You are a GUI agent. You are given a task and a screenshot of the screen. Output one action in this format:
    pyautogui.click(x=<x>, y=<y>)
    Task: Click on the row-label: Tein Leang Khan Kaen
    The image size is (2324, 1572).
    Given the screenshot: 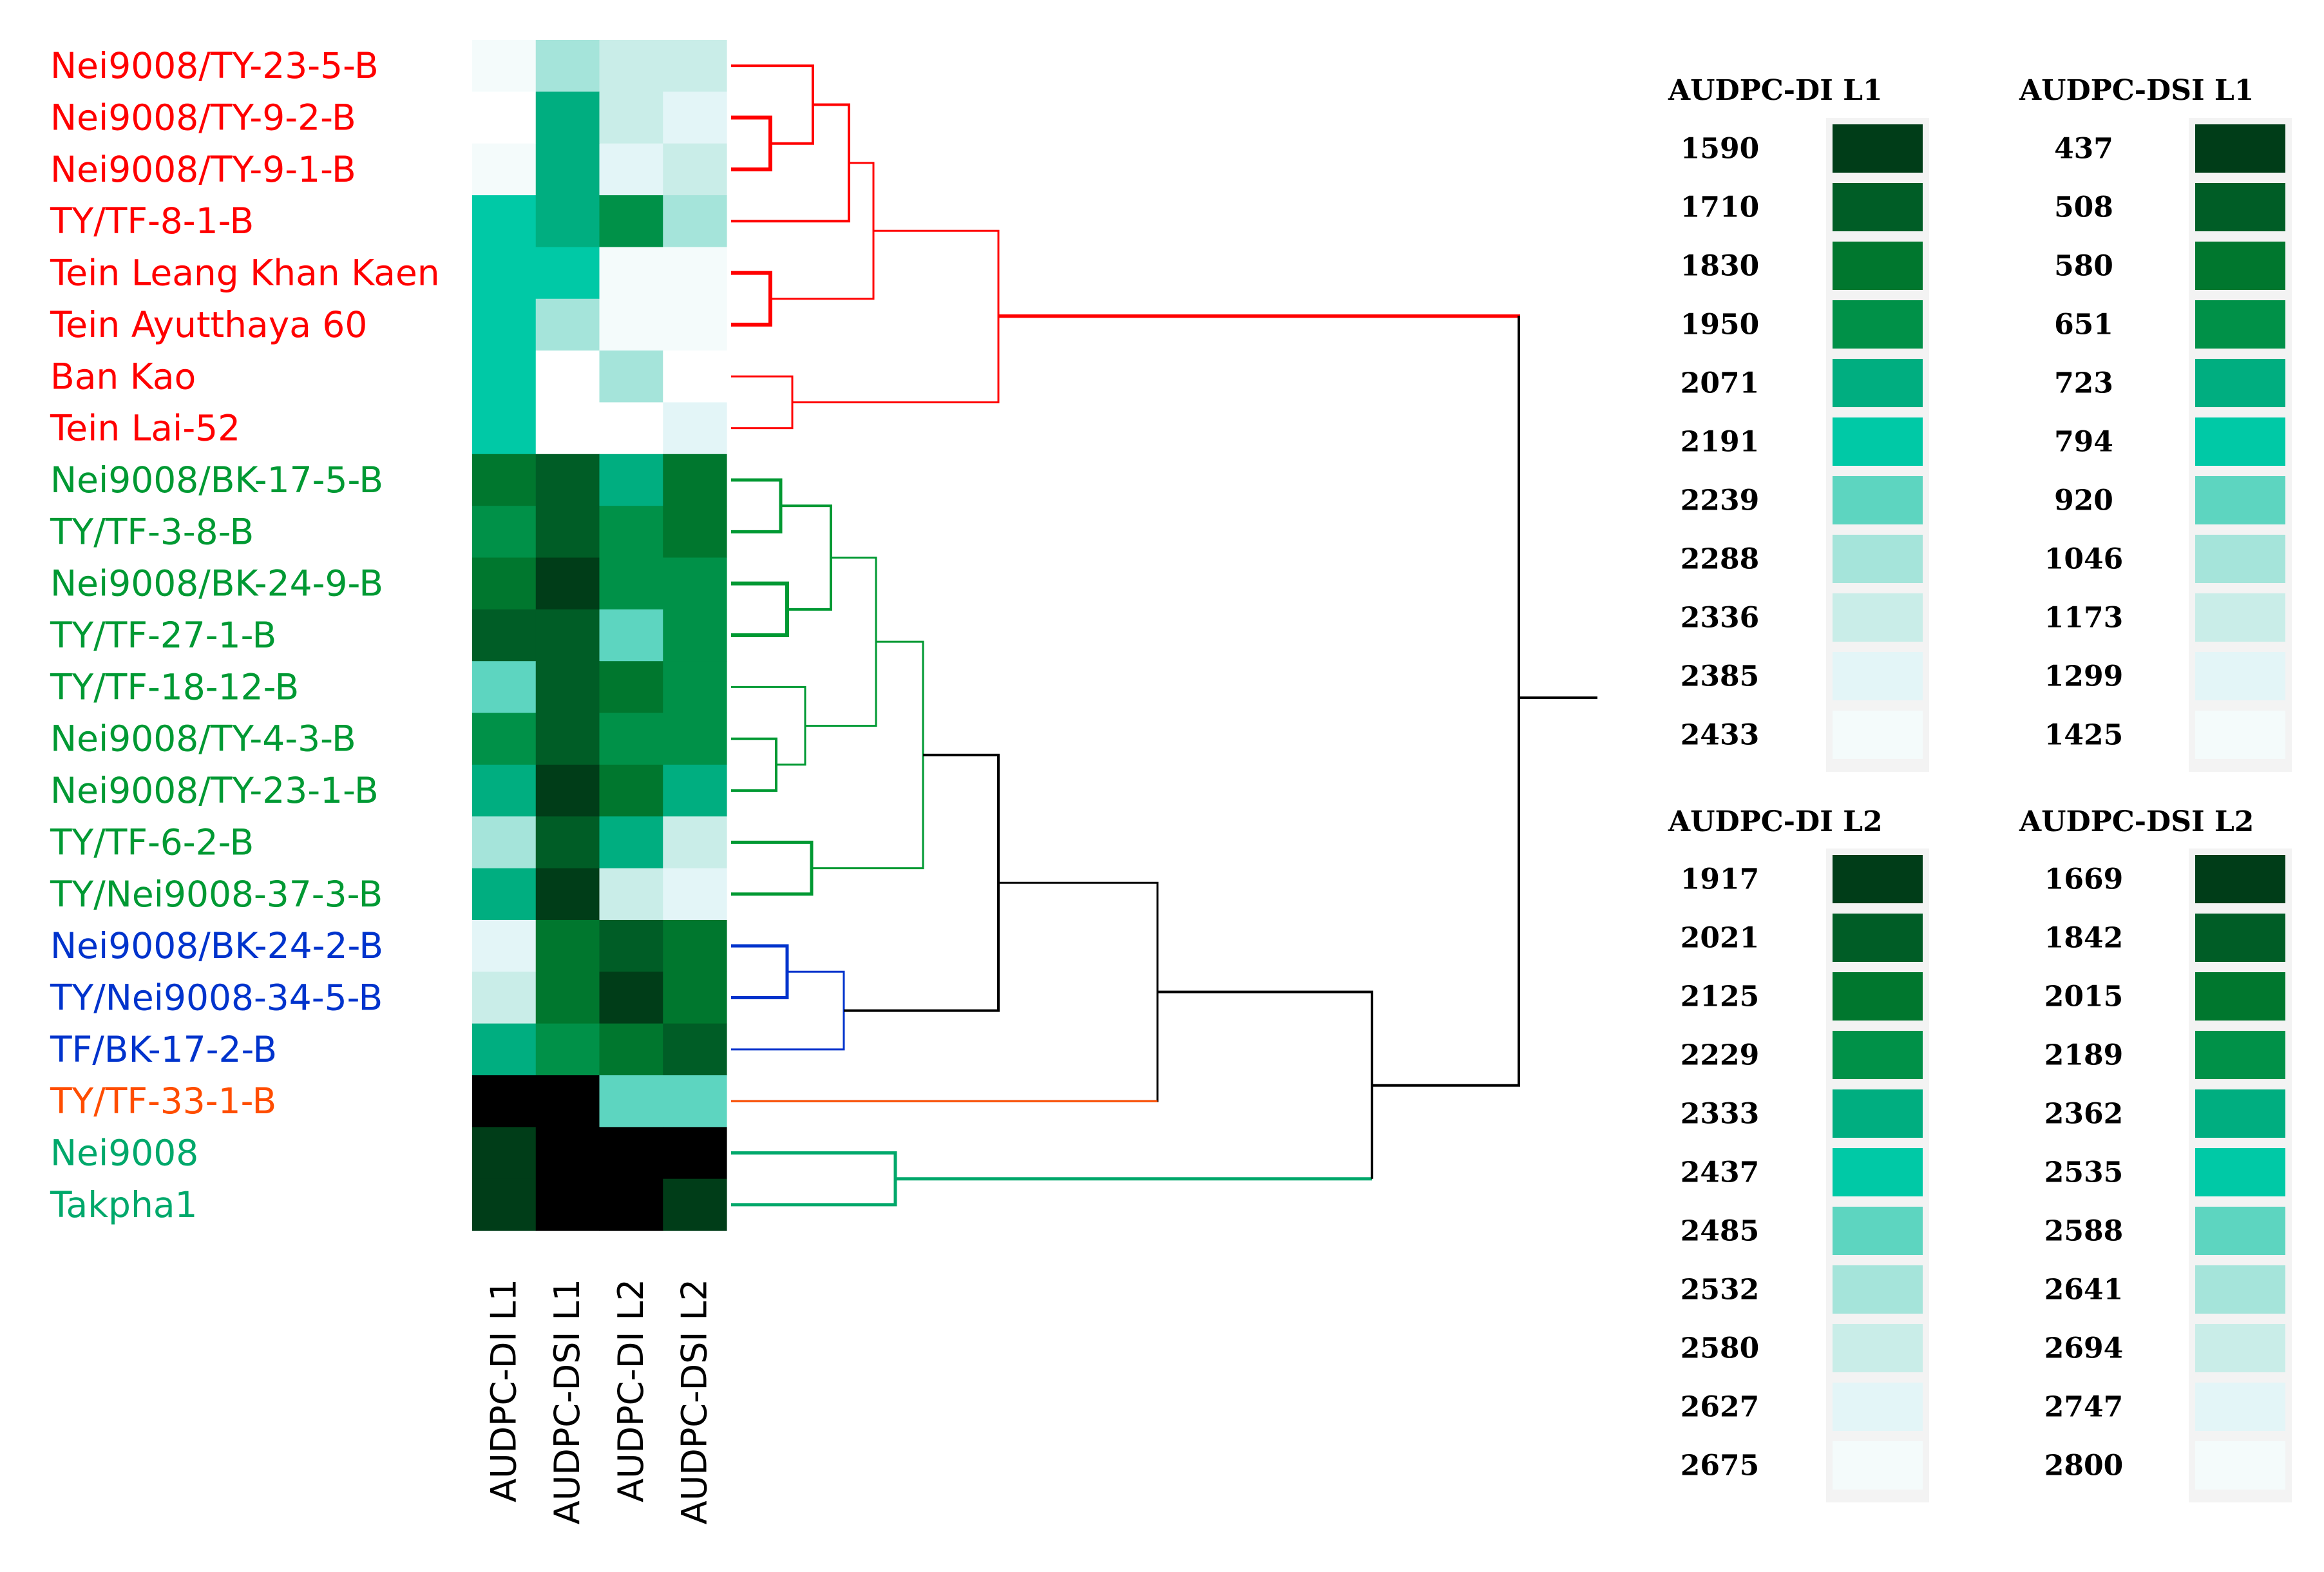 What is the action you would take?
    pyautogui.click(x=245, y=273)
    